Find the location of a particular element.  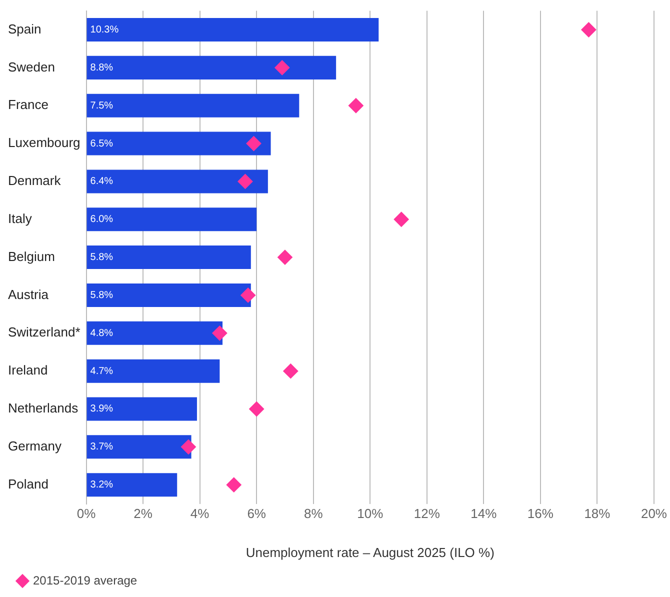

x-tick-label: 14% is located at coordinates (484, 514).